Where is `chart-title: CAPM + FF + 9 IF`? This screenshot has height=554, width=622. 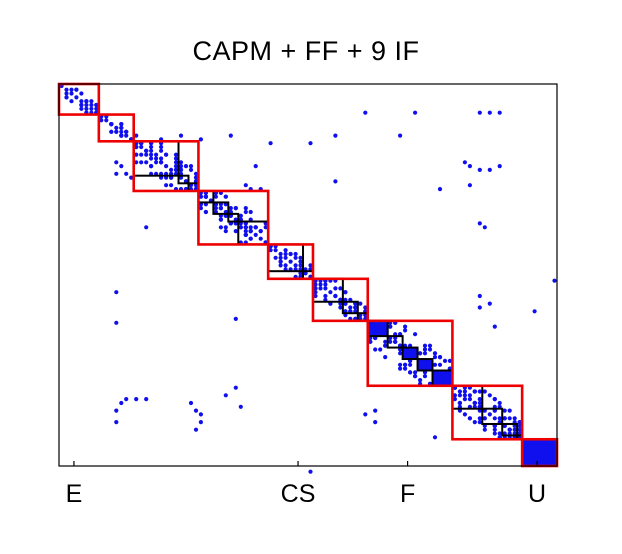 chart-title: CAPM + FF + 9 IF is located at coordinates (306, 51).